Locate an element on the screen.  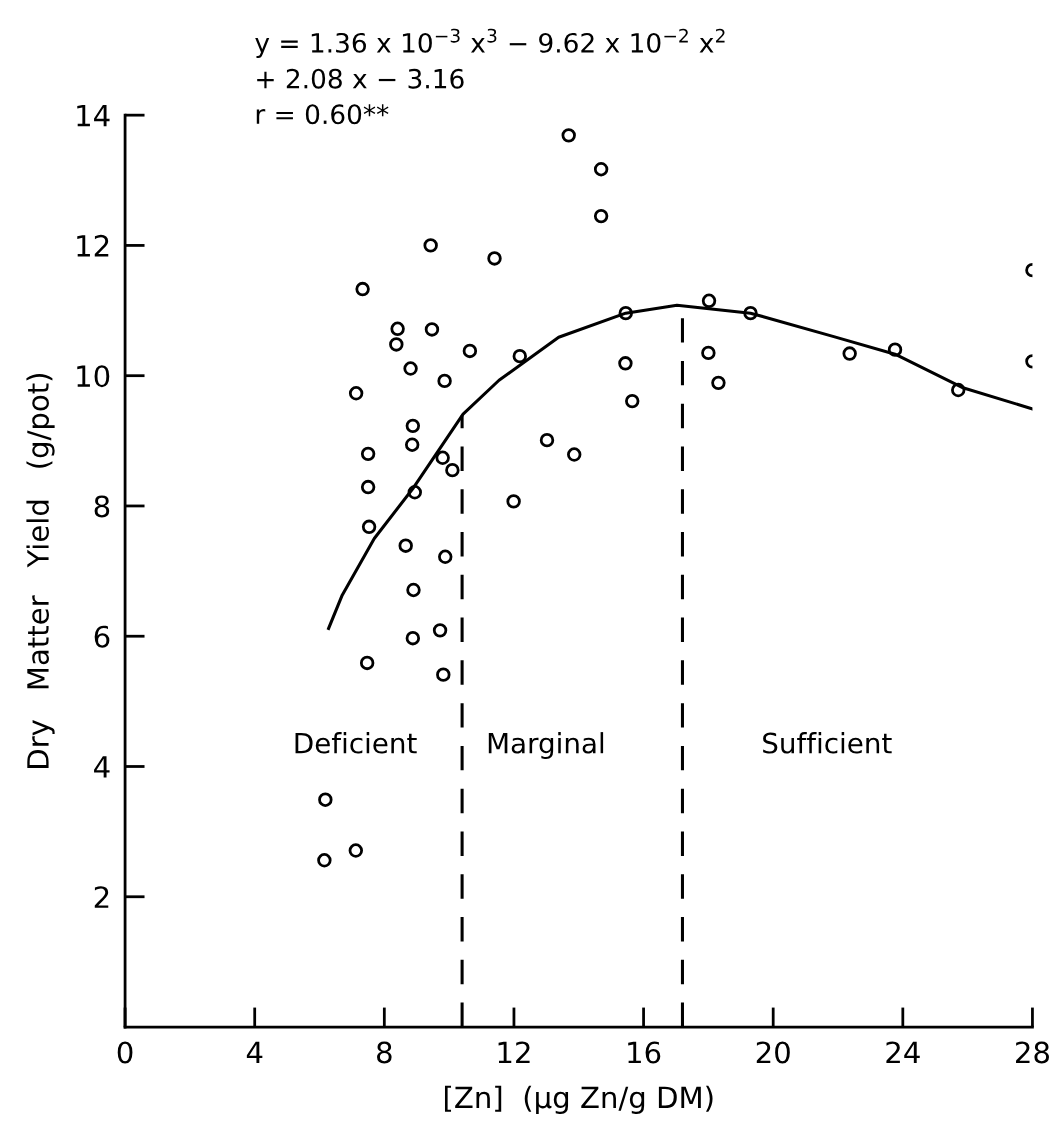
x-axis-title: [Zn] (μg Zn/g DM) is located at coordinates (578, 1100).